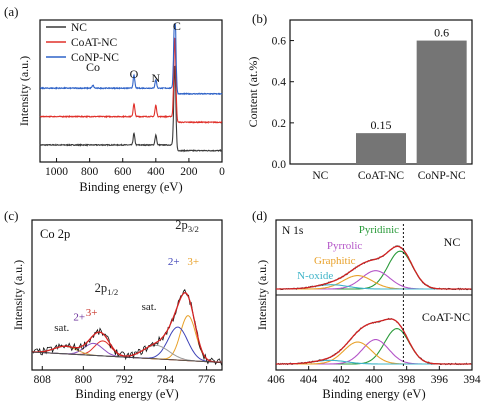  What do you see at coordinates (315, 276) in the screenshot?
I see `panel-d-species-N-oxide: N-oxide` at bounding box center [315, 276].